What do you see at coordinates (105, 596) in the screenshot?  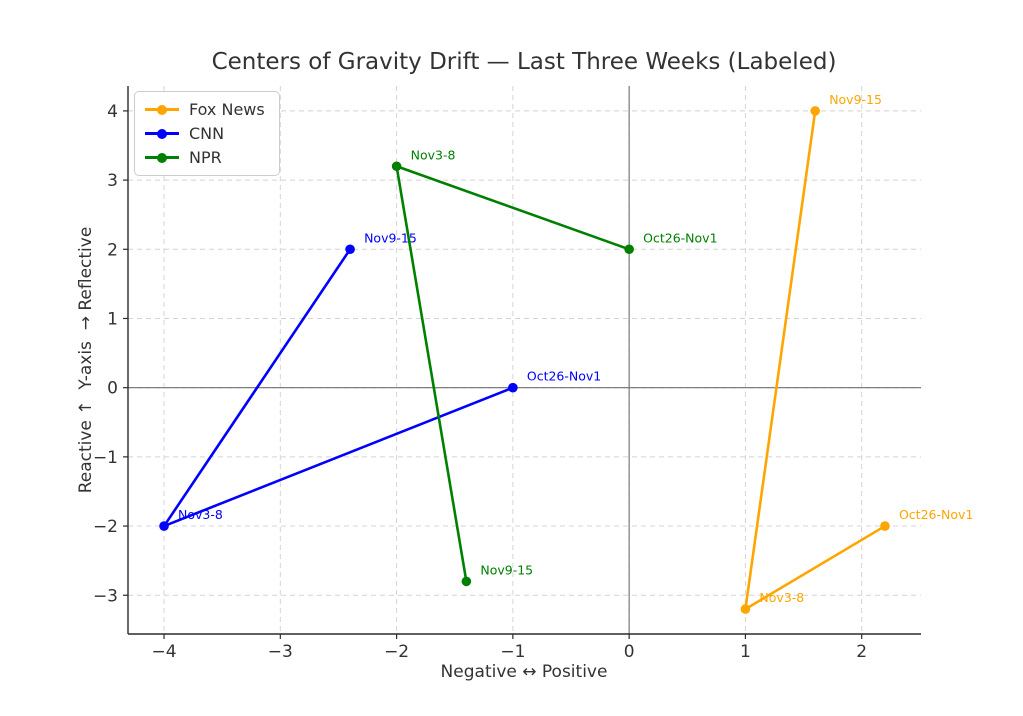 I see `y-tick-label: −3` at bounding box center [105, 596].